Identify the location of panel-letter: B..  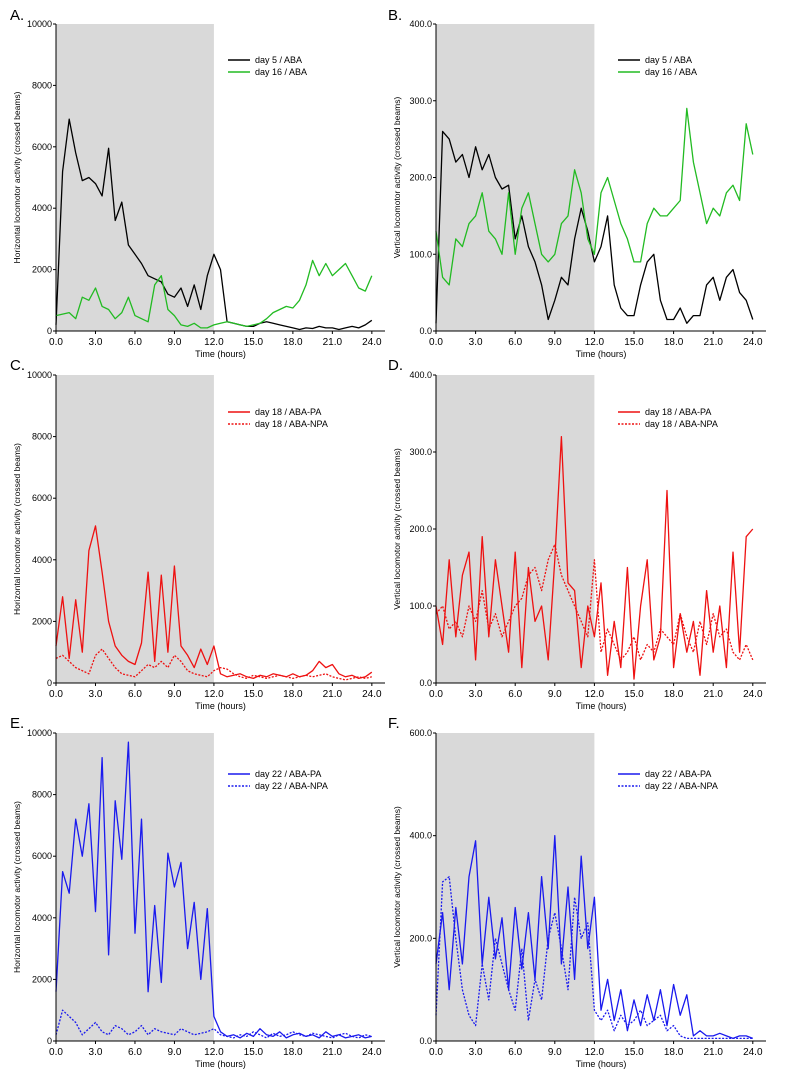
(395, 15).